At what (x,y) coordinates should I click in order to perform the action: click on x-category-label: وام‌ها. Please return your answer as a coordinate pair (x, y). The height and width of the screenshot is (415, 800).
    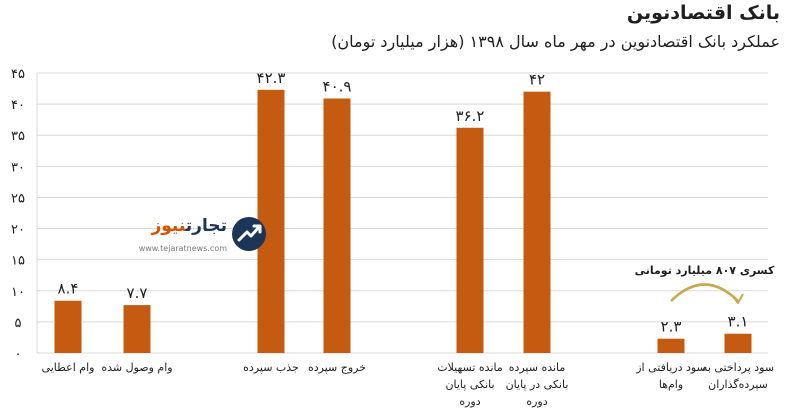
    Looking at the image, I should click on (671, 384).